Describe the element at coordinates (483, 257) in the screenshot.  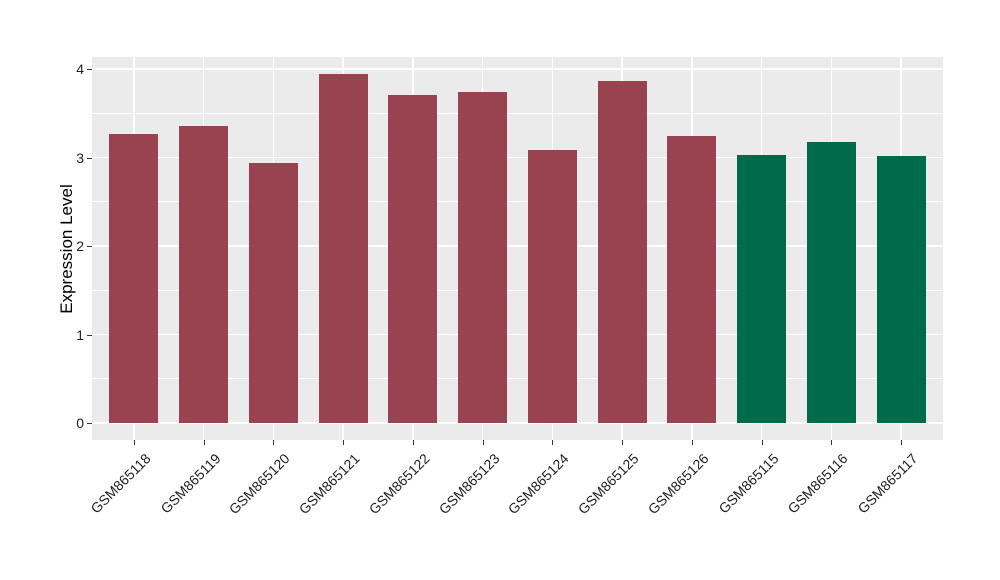
I see `bar-GSM865123` at that location.